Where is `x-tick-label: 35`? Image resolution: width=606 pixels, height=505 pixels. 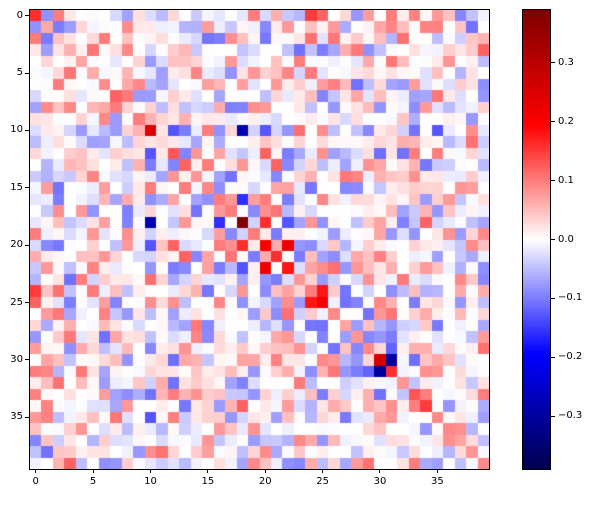 x-tick-label: 35 is located at coordinates (437, 481).